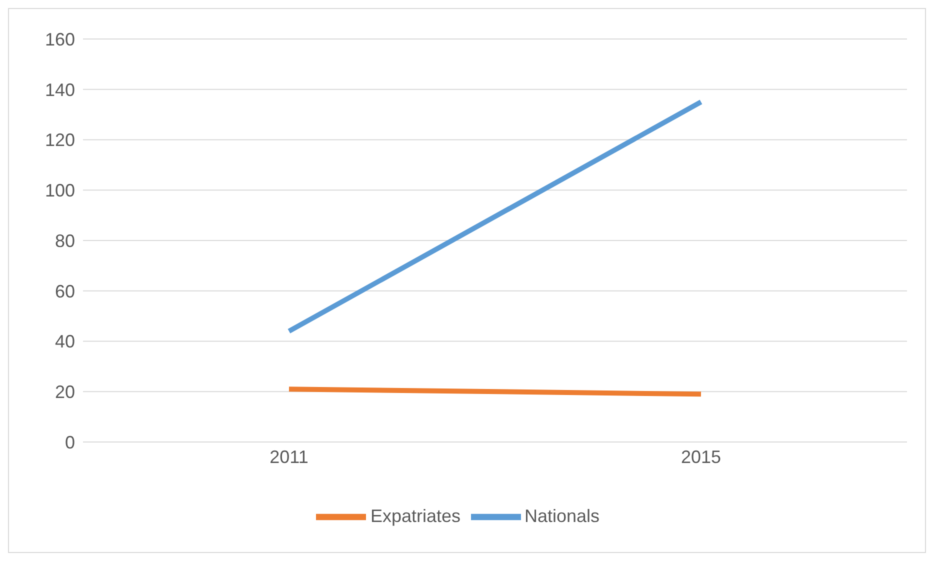 The width and height of the screenshot is (934, 561). I want to click on legend-label: Expatriates, so click(415, 516).